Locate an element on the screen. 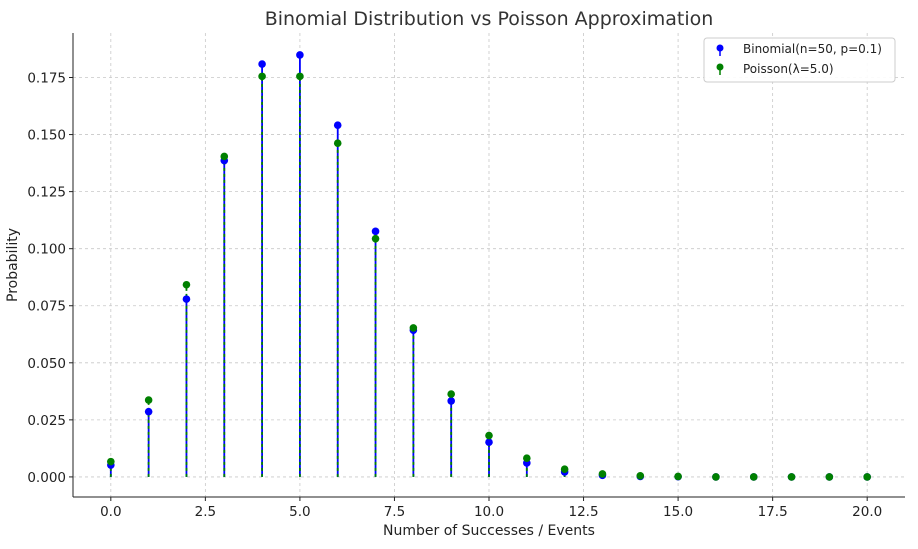  x-tick-label: 7.5 is located at coordinates (394, 512).